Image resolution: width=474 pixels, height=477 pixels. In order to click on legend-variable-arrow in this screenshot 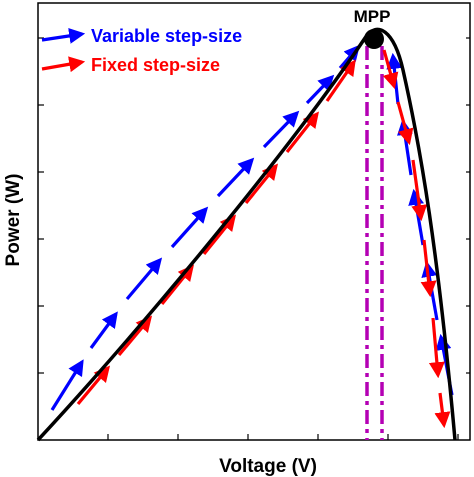, I will do `click(63, 35)`.